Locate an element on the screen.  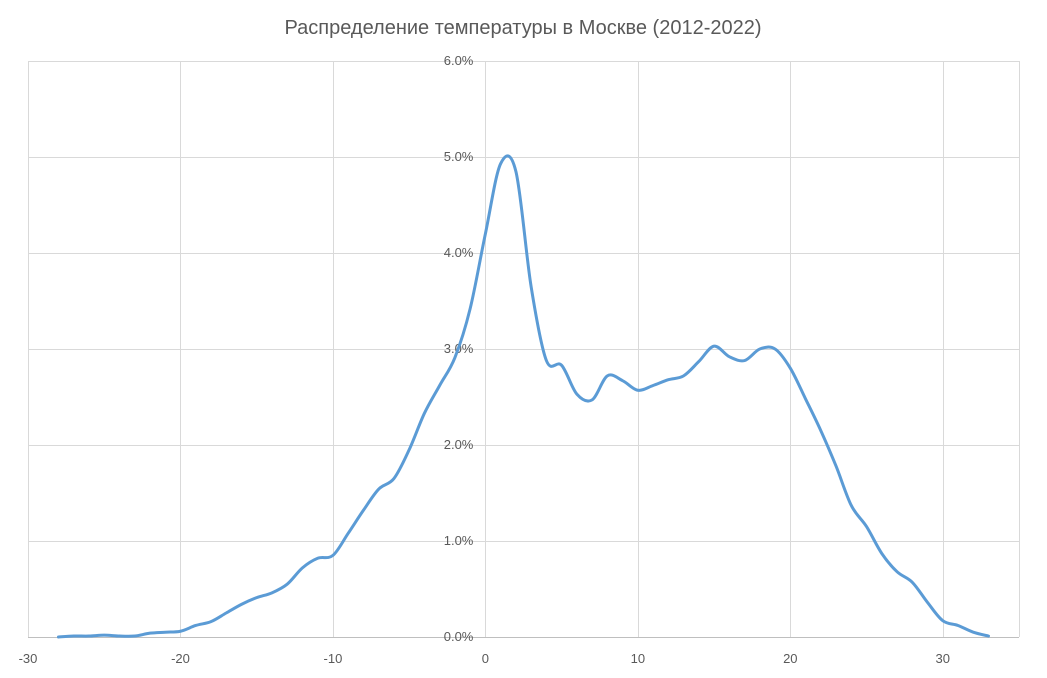
y-tick-label: 6.0% is located at coordinates (459, 60).